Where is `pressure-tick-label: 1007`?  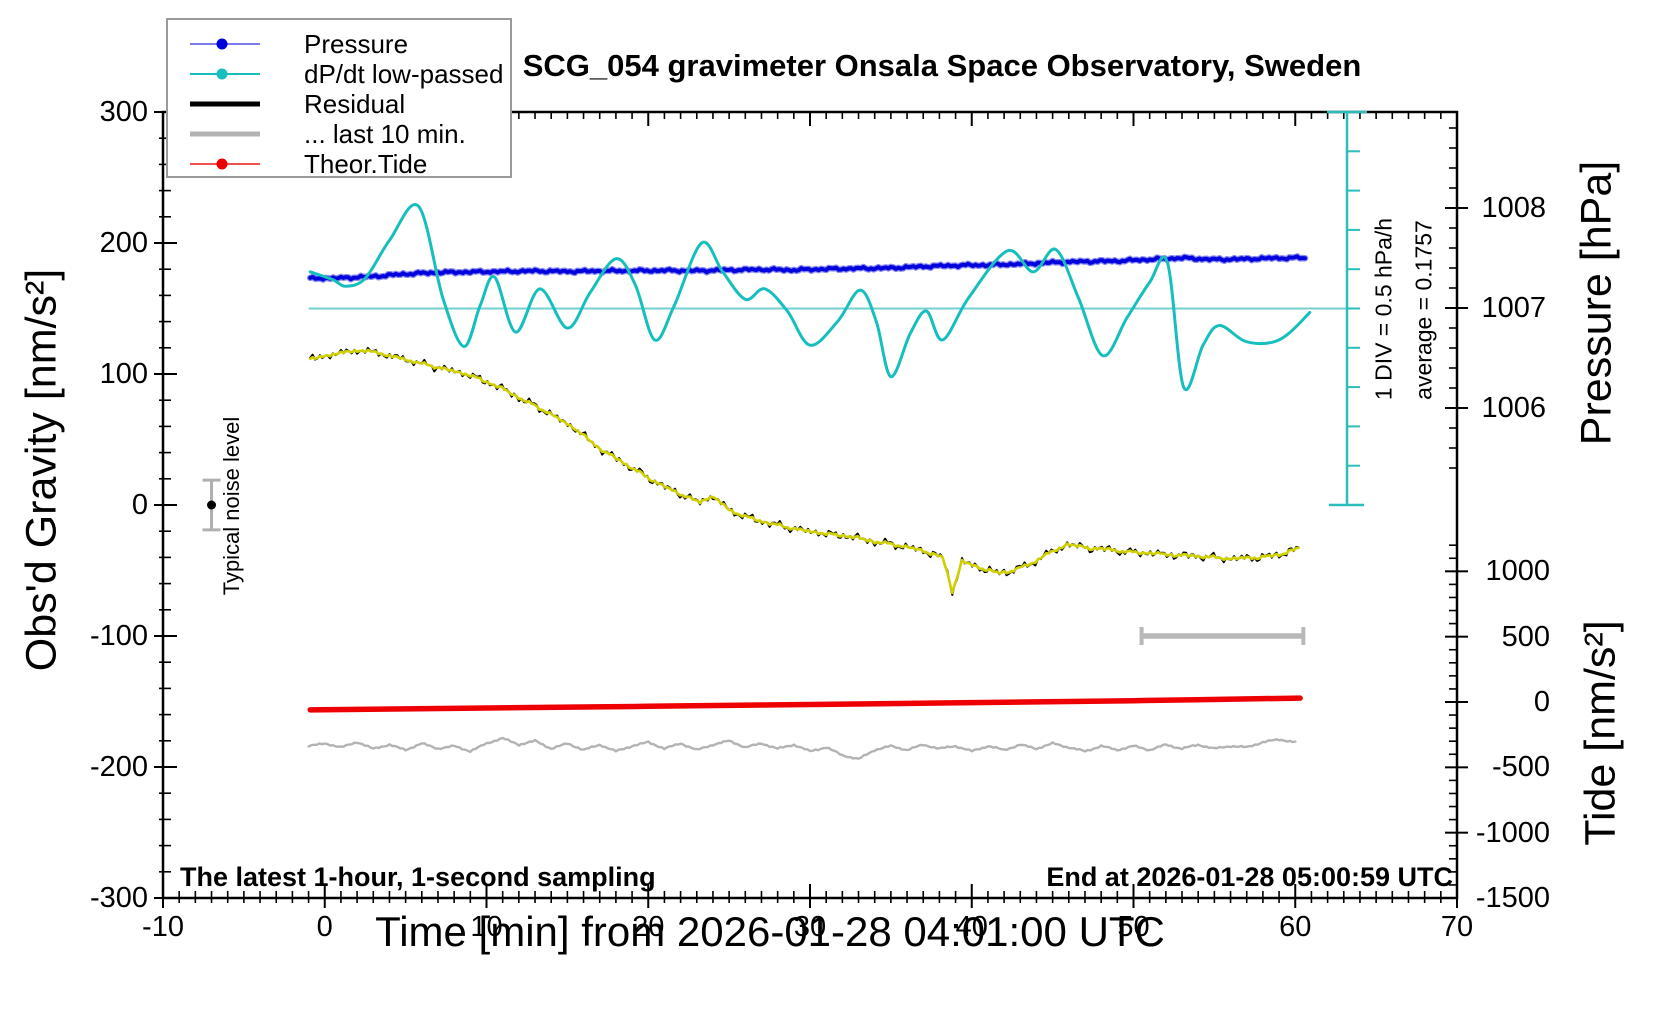 pressure-tick-label: 1007 is located at coordinates (1513, 308).